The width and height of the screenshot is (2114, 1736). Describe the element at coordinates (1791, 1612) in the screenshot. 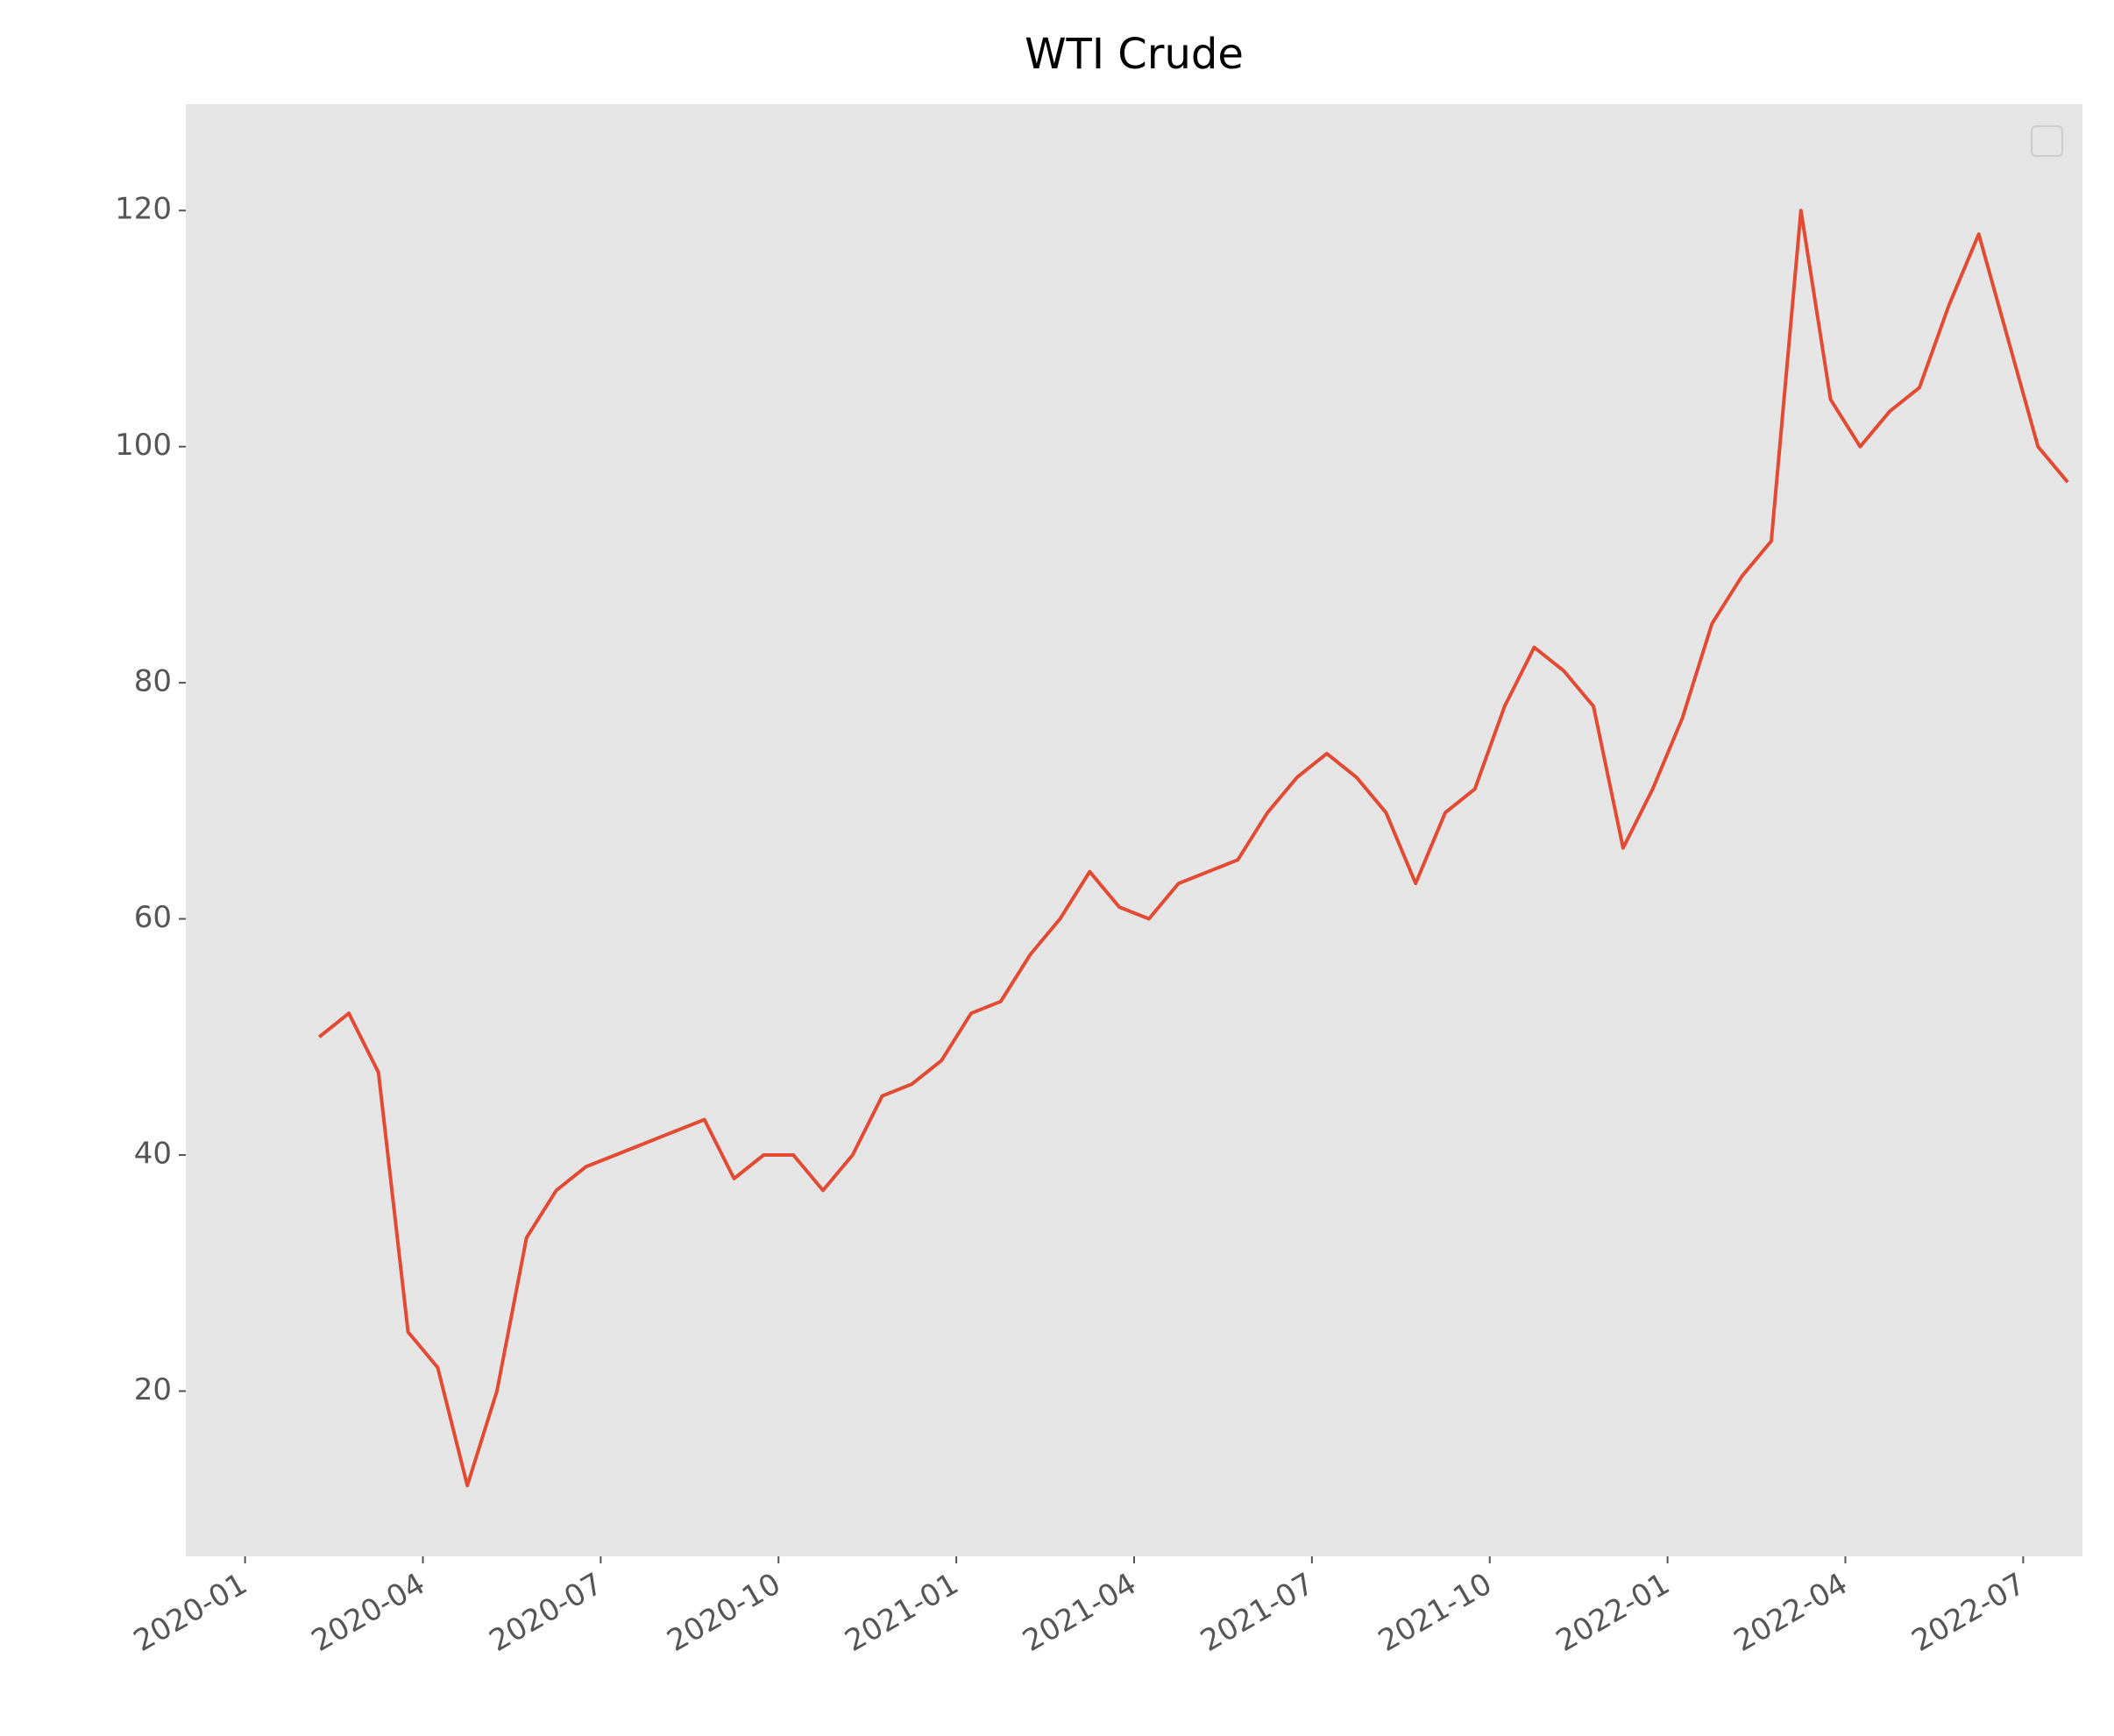

I see `x-tick-label: 2022-04` at that location.